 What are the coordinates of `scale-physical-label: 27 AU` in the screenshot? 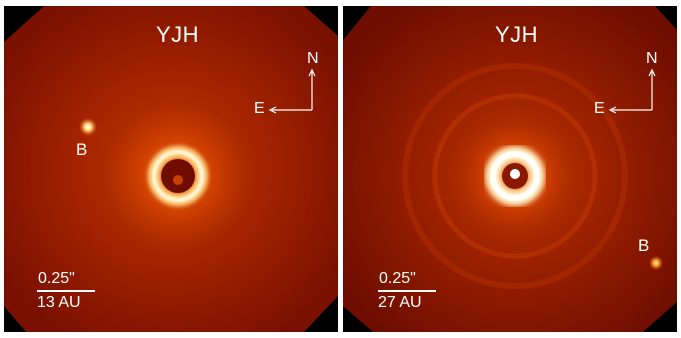 It's located at (400, 302).